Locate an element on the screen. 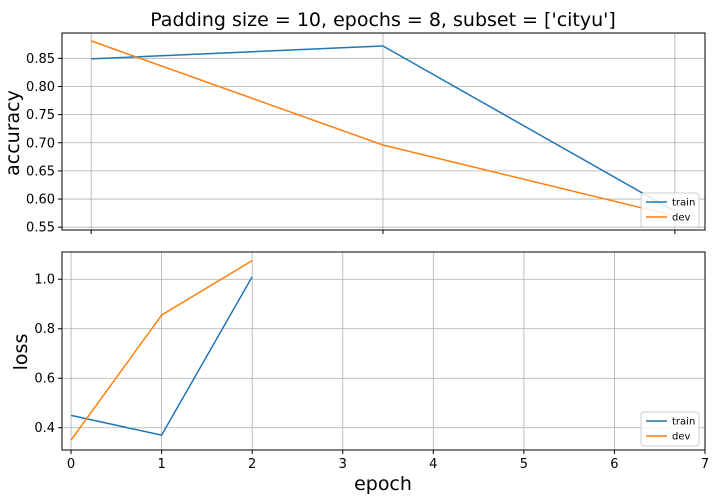 This screenshot has width=720, height=504. loss-ytick-label: 0.8 is located at coordinates (44, 329).